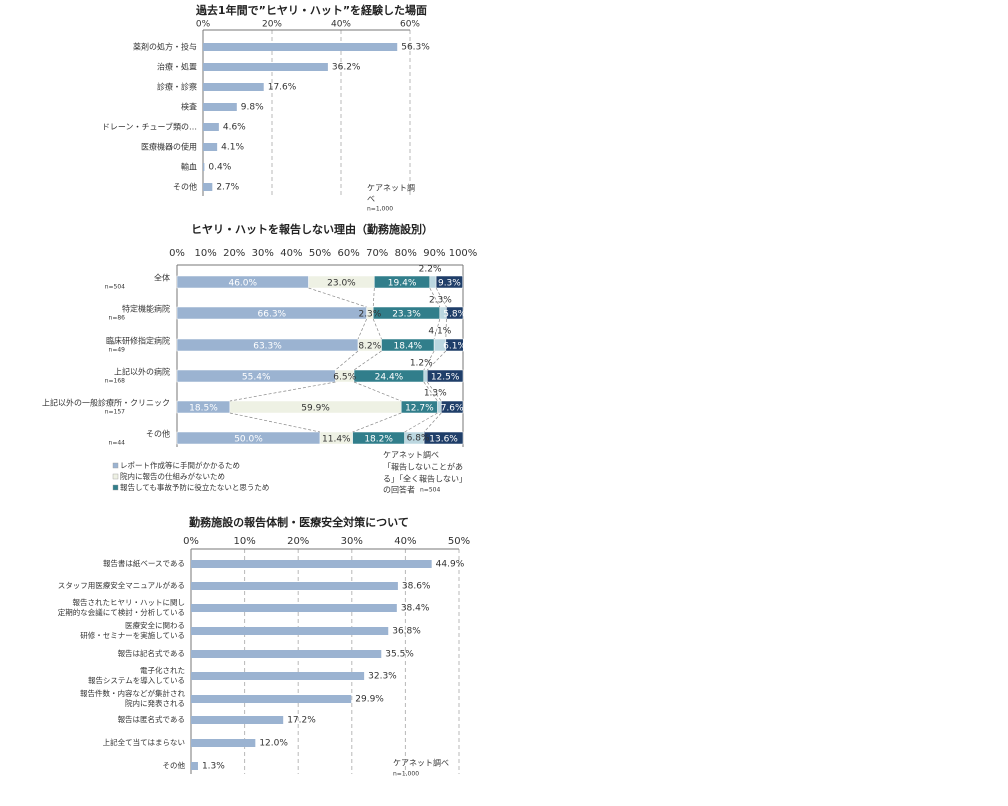 The height and width of the screenshot is (806, 1008). Describe the element at coordinates (430, 270) in the screenshot. I see `chart-2-value-label: 2.2%` at that location.